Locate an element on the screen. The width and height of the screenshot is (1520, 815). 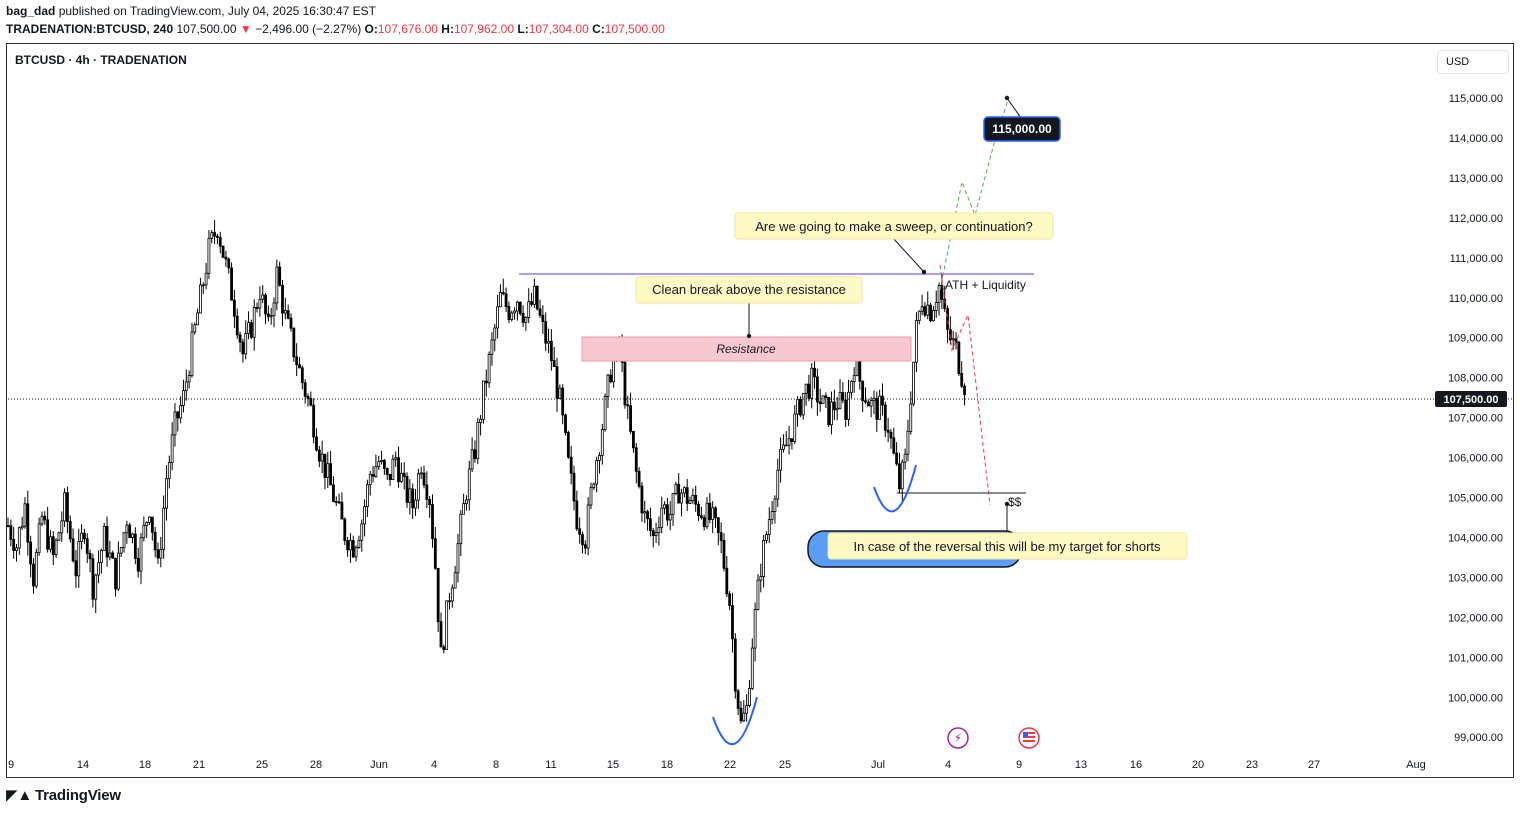
tradingview-logo-icon: ◤▲ is located at coordinates (19, 795).